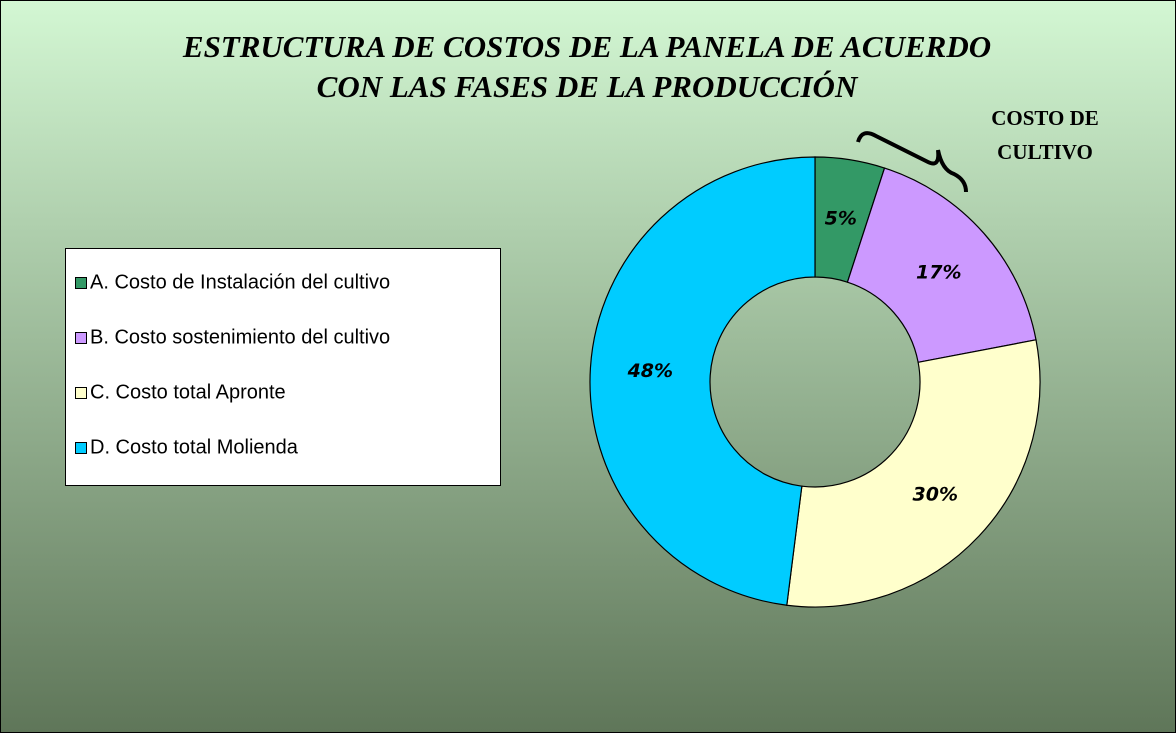  I want to click on legend-text: A. Costo de Instalación del cultivo, so click(240, 282).